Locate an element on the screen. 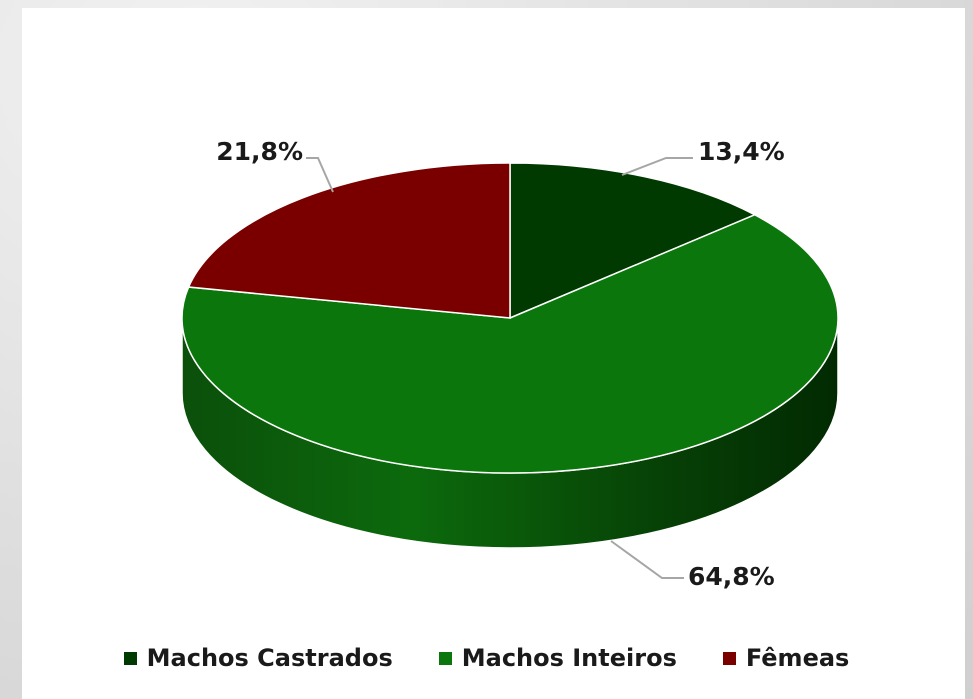 Image resolution: width=973 pixels, height=699 pixels. legend-item-femeas: Fêmeas is located at coordinates (786, 658).